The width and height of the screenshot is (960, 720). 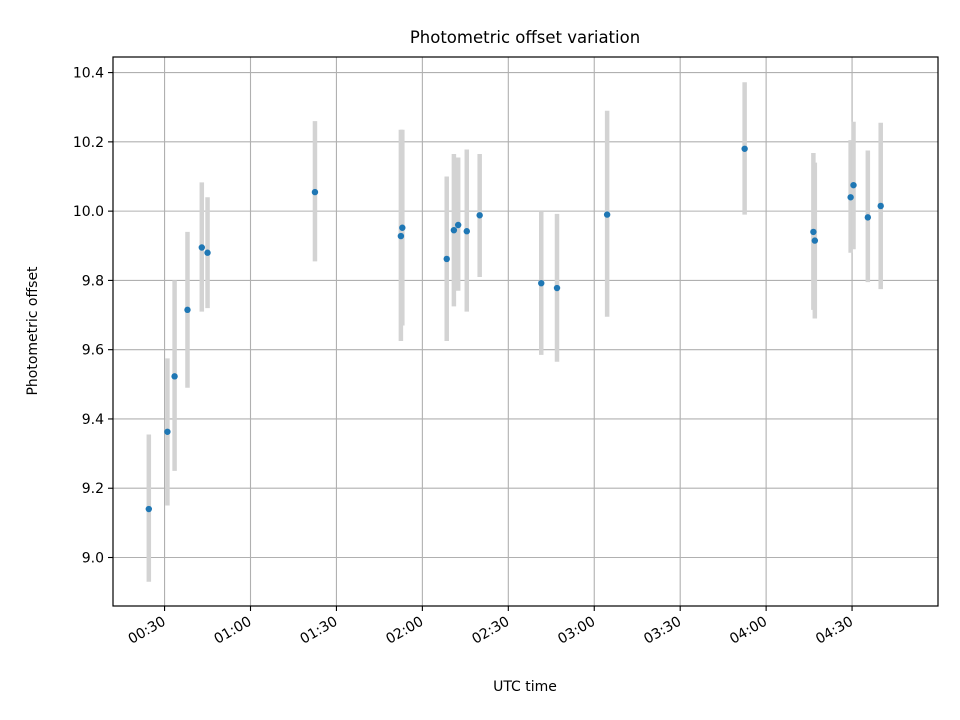 What do you see at coordinates (88, 74) in the screenshot?
I see `y-tick-label: 10.4` at bounding box center [88, 74].